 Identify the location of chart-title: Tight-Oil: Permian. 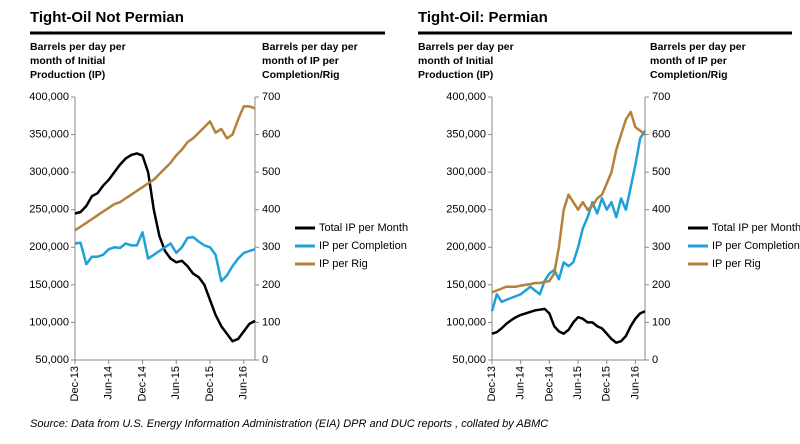
(483, 17).